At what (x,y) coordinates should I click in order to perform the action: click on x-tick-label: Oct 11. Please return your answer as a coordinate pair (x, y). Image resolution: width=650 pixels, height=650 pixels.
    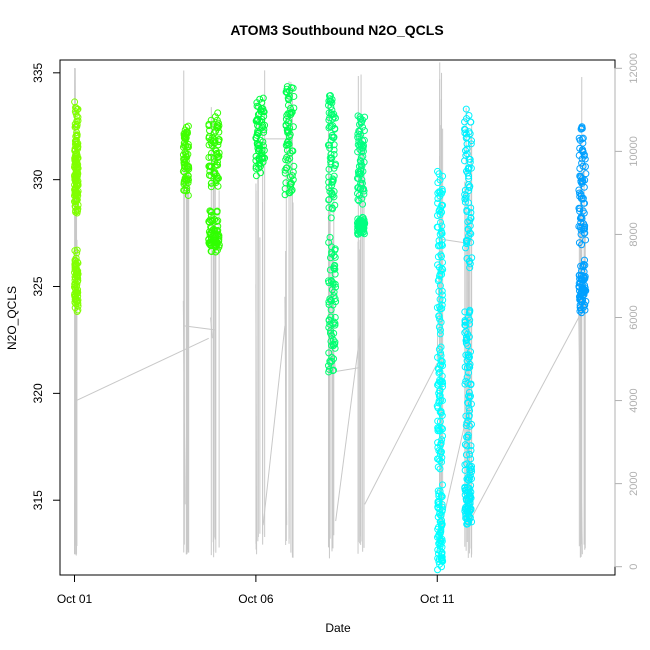
    Looking at the image, I should click on (437, 599).